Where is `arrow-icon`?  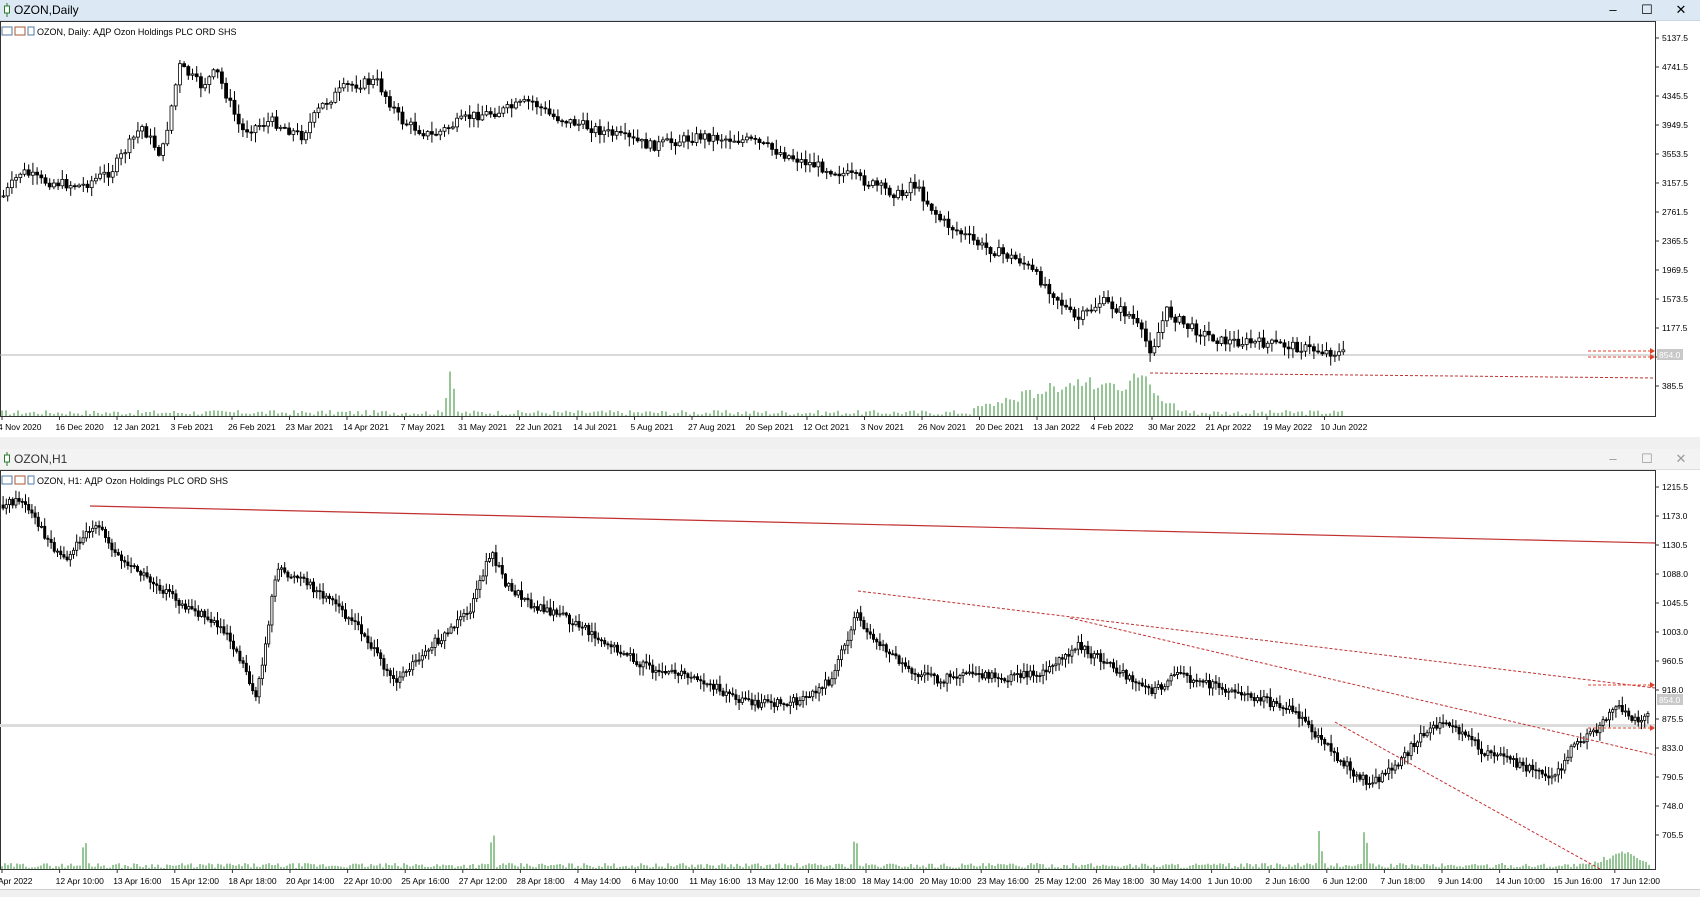 arrow-icon is located at coordinates (1652, 728).